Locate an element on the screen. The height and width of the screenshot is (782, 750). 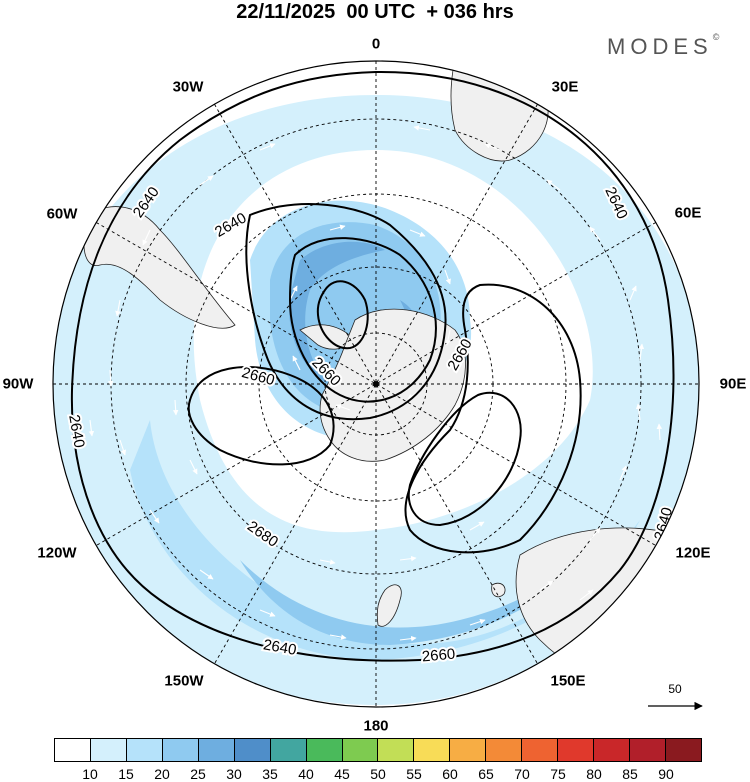
new-zealand is located at coordinates (389, 605).